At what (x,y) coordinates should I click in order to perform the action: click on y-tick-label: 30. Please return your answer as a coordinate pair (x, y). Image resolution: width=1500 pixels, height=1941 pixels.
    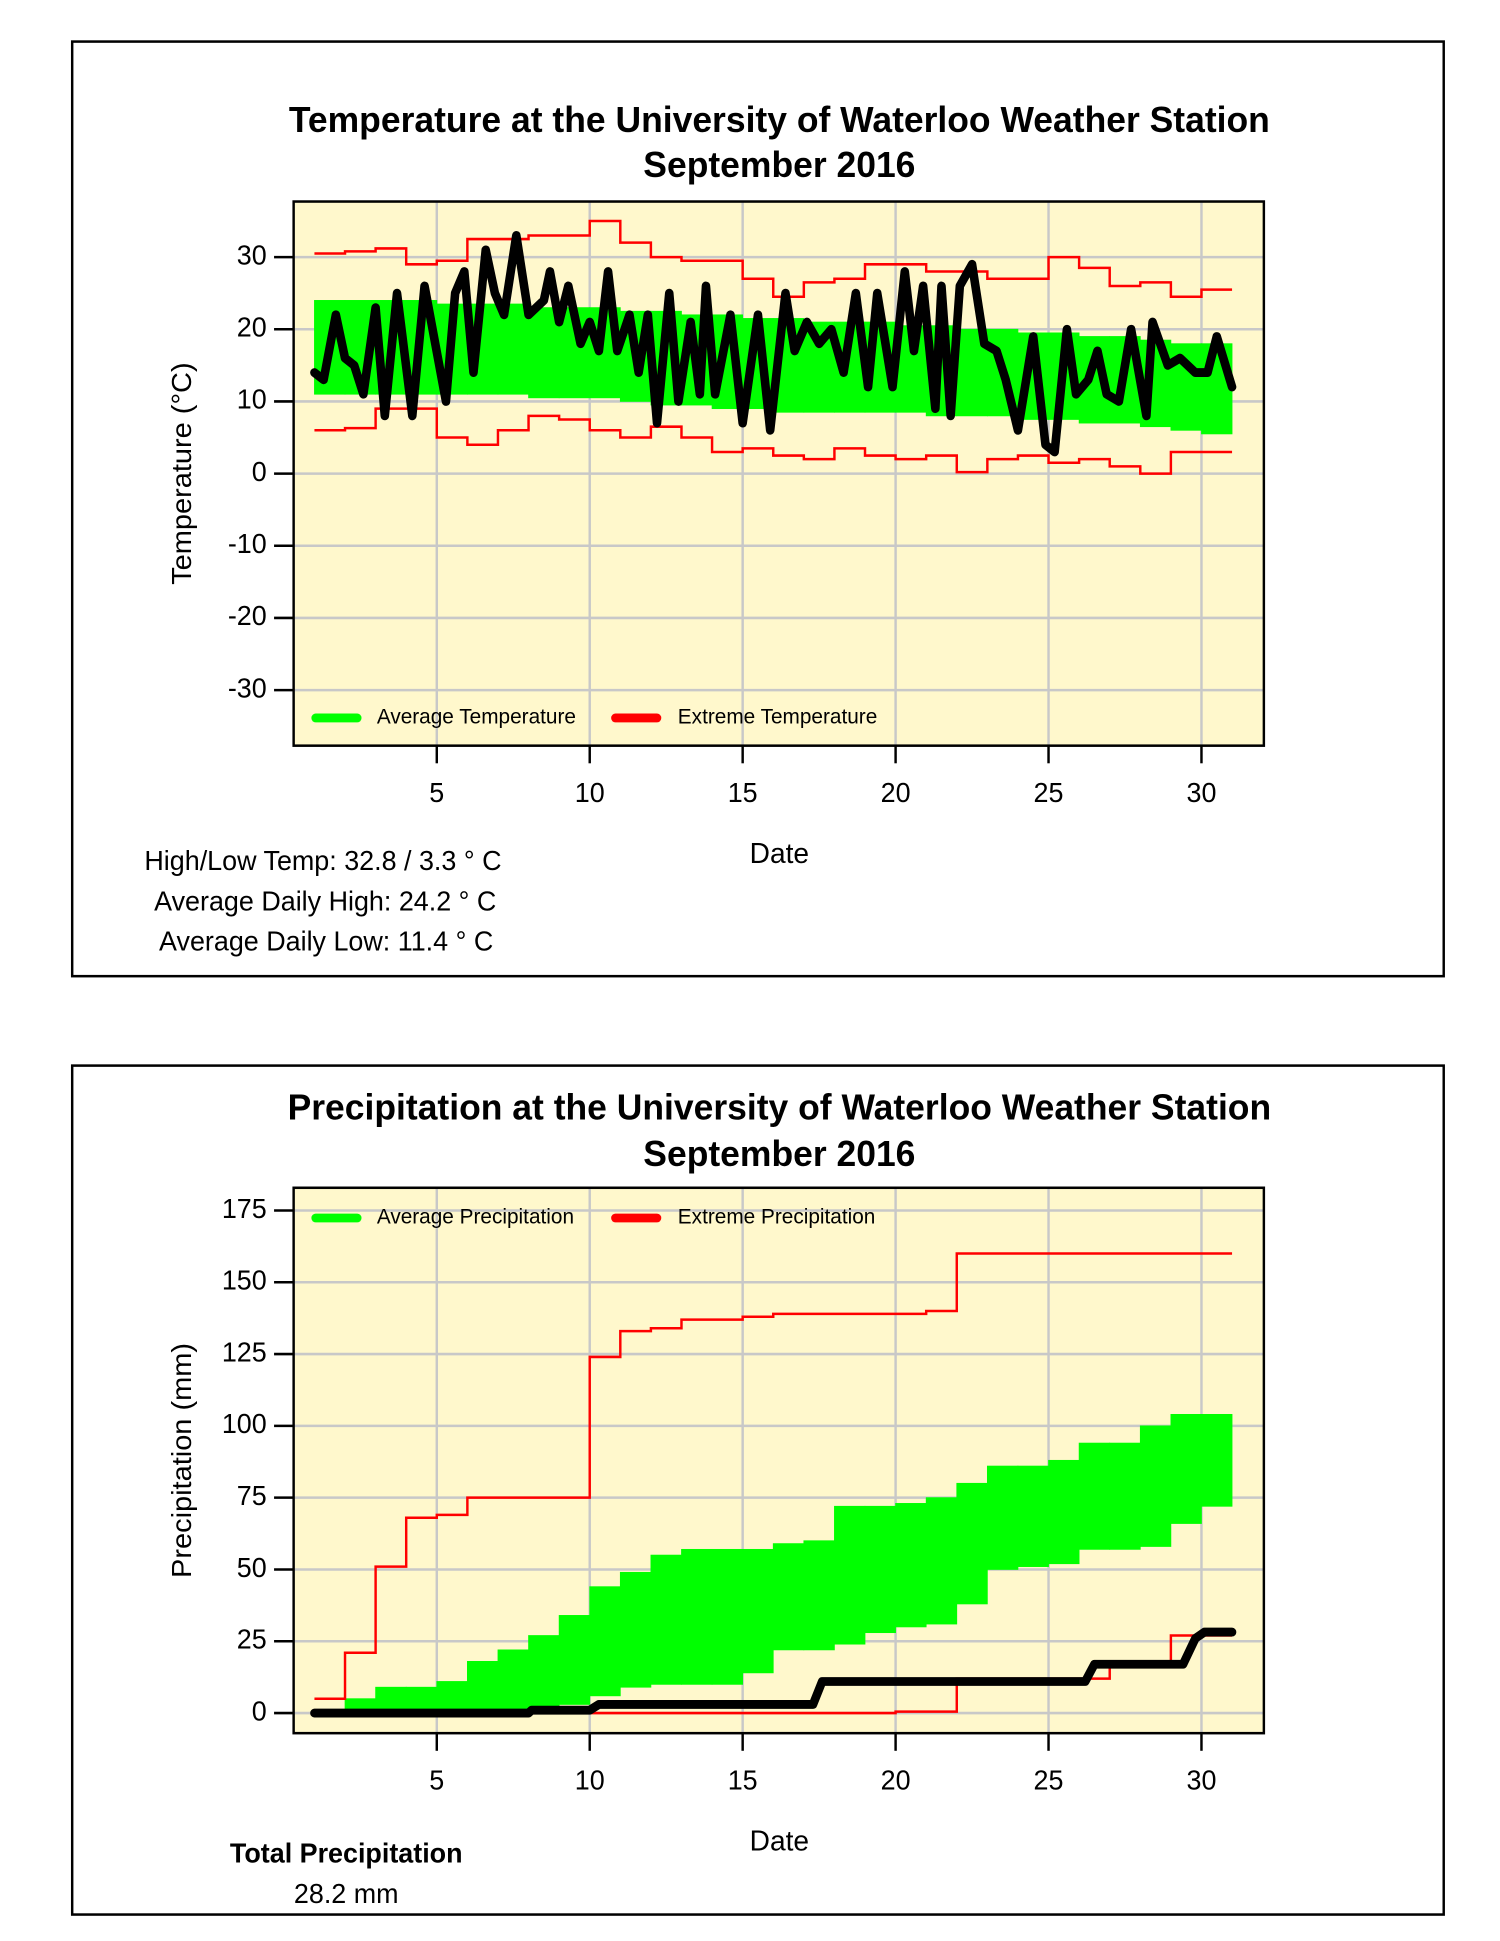
    Looking at the image, I should click on (252, 254).